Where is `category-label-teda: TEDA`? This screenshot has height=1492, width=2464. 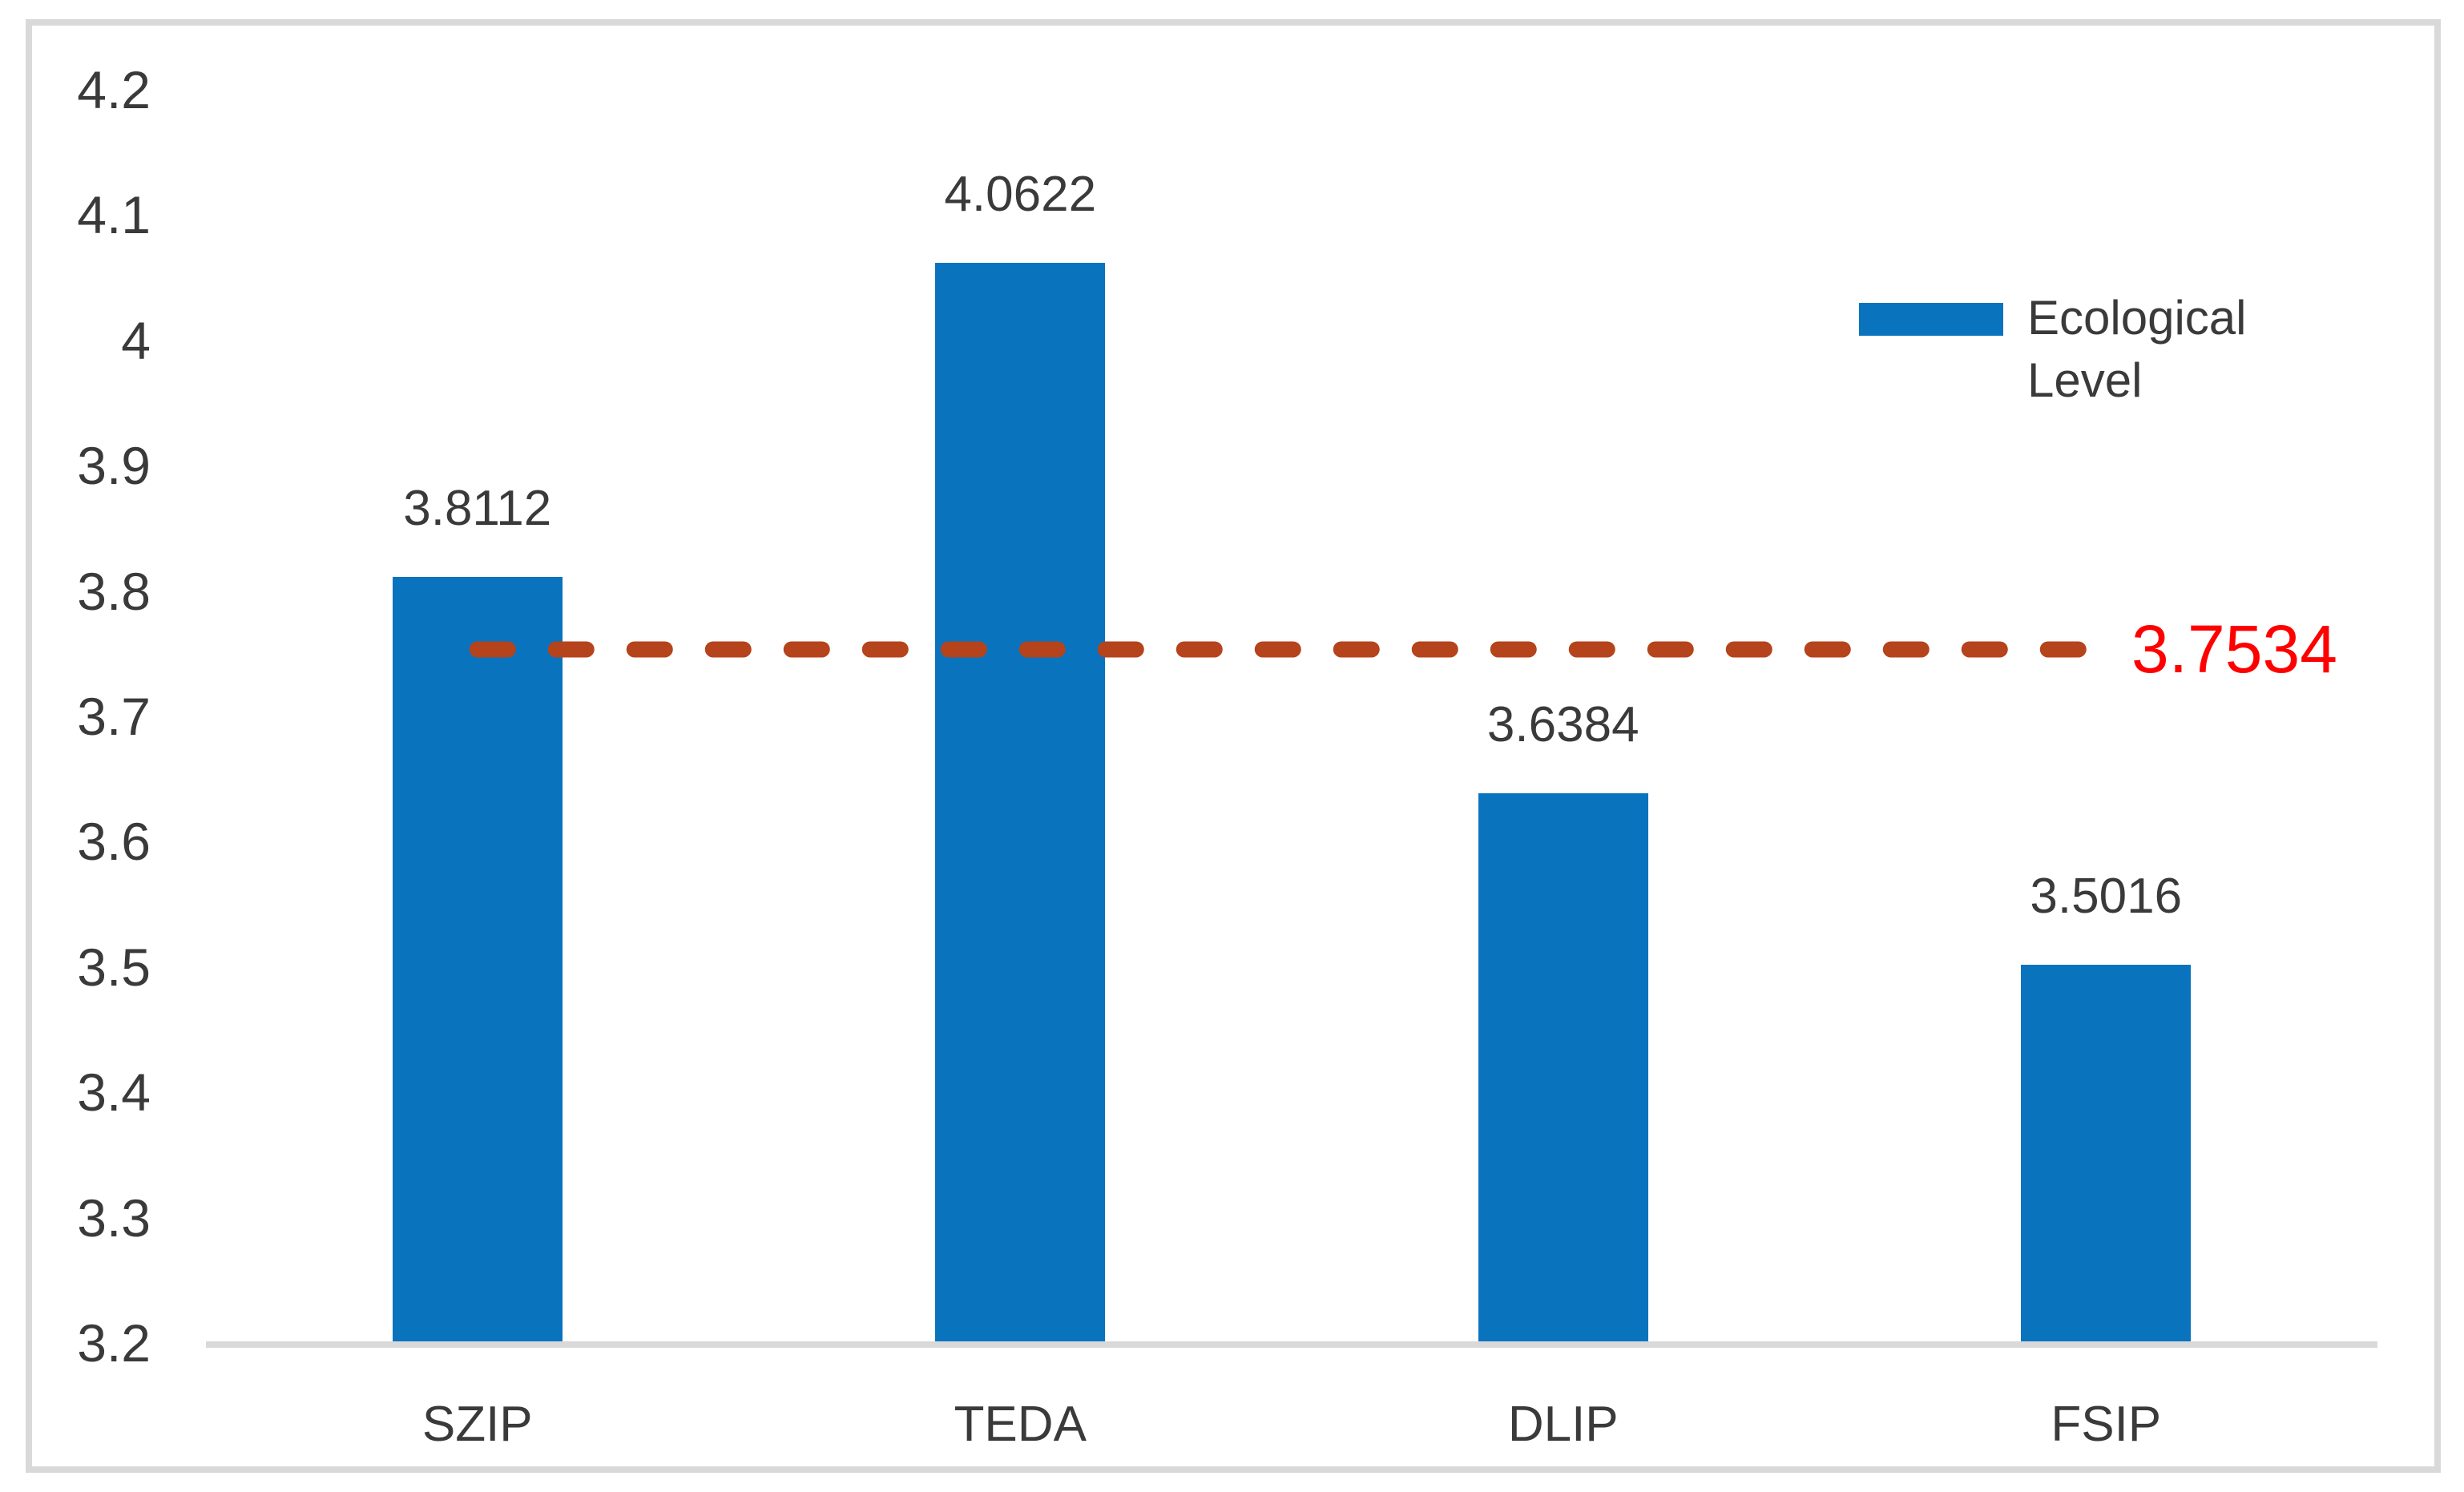
category-label-teda: TEDA is located at coordinates (1020, 1424).